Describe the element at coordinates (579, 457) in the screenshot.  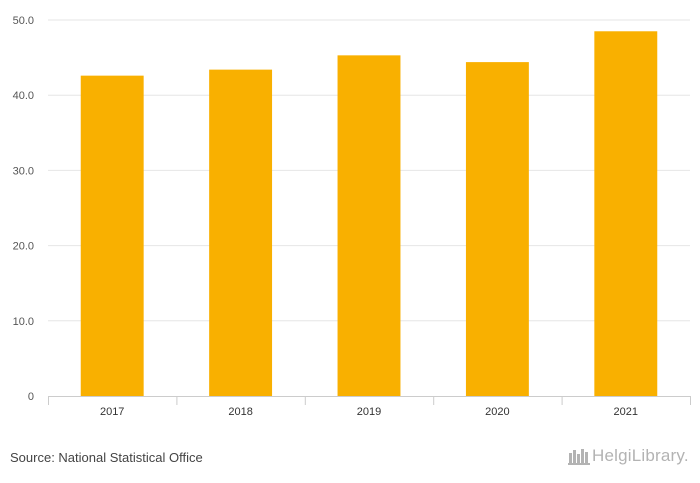
I see `library-icon` at that location.